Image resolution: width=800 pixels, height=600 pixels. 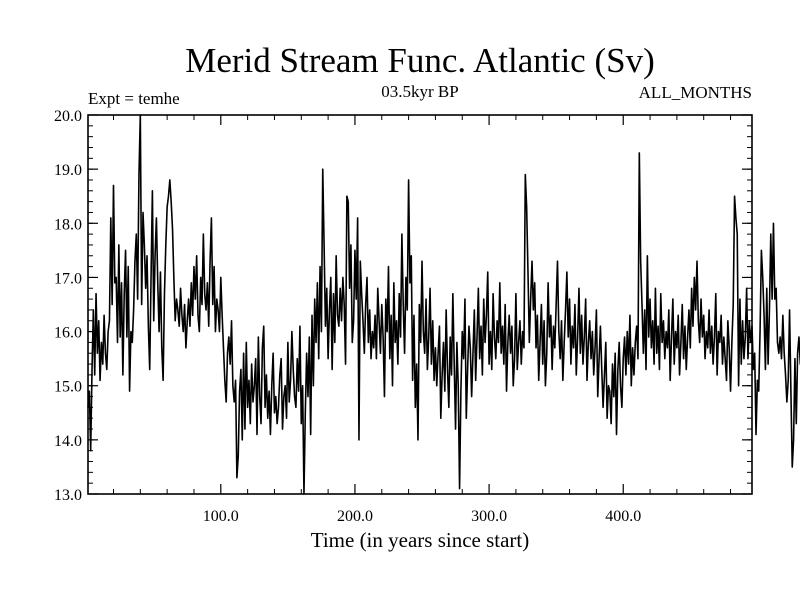 I want to click on chart-title: Merid Stream Func. Atlantic (Sv), so click(x=420, y=60).